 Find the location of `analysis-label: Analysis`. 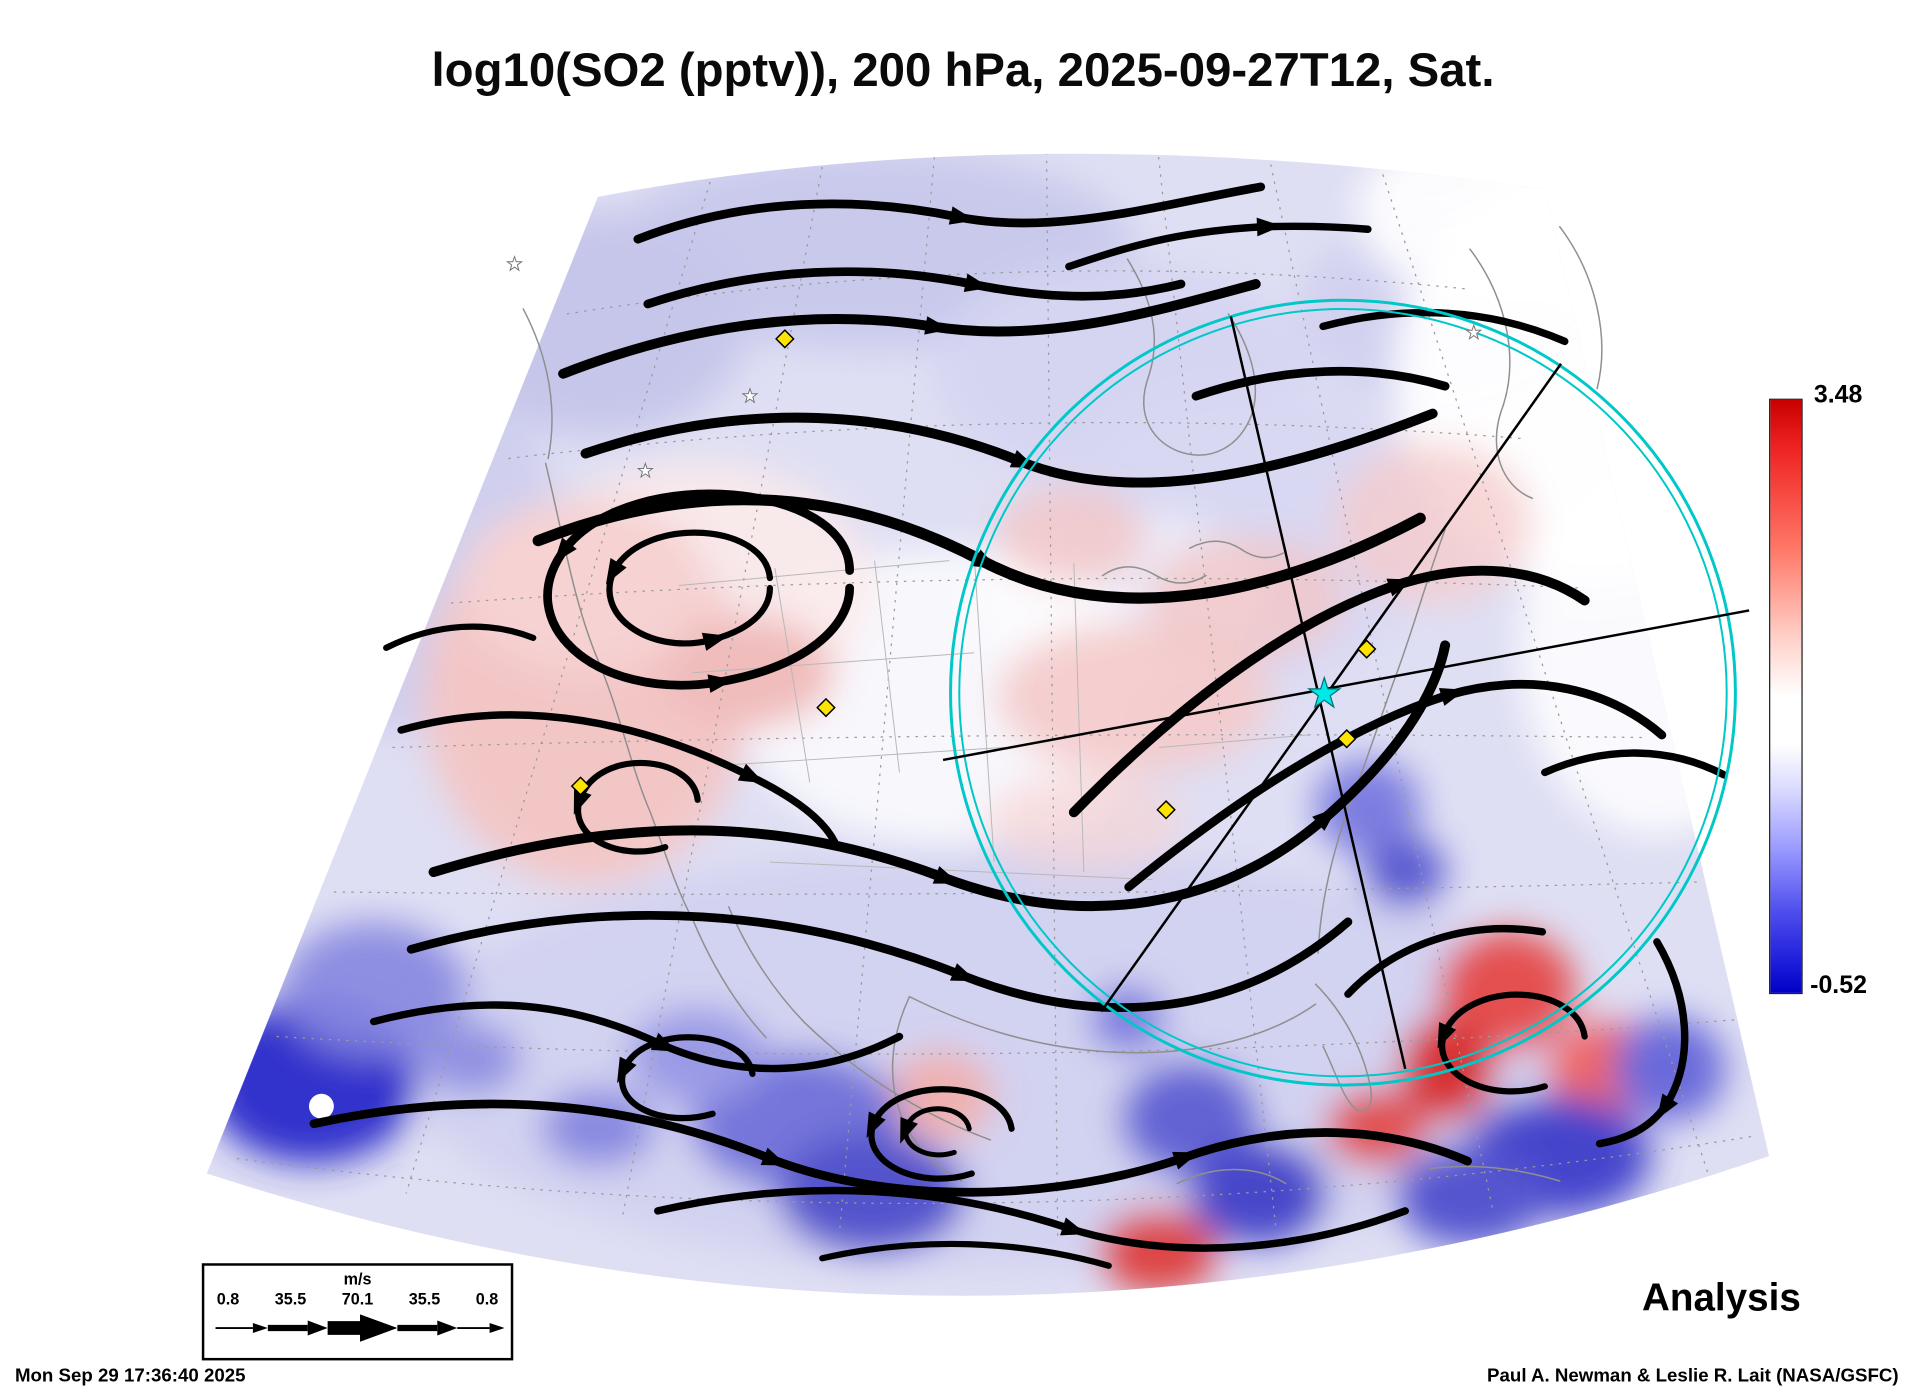

analysis-label: Analysis is located at coordinates (1721, 1297).